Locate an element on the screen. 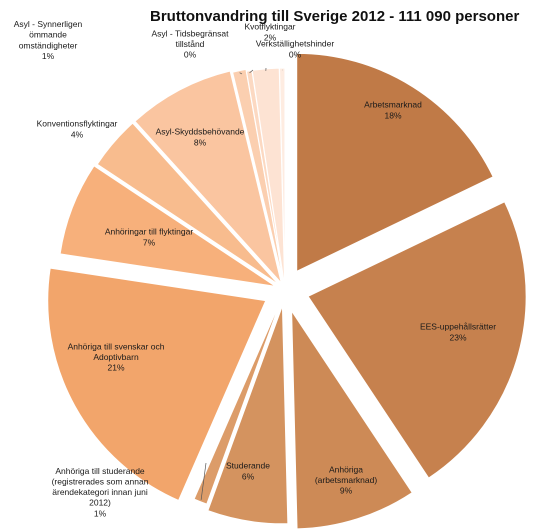  slice-label-arbetsmarknad: Arbetsmarknad 18% is located at coordinates (393, 110).